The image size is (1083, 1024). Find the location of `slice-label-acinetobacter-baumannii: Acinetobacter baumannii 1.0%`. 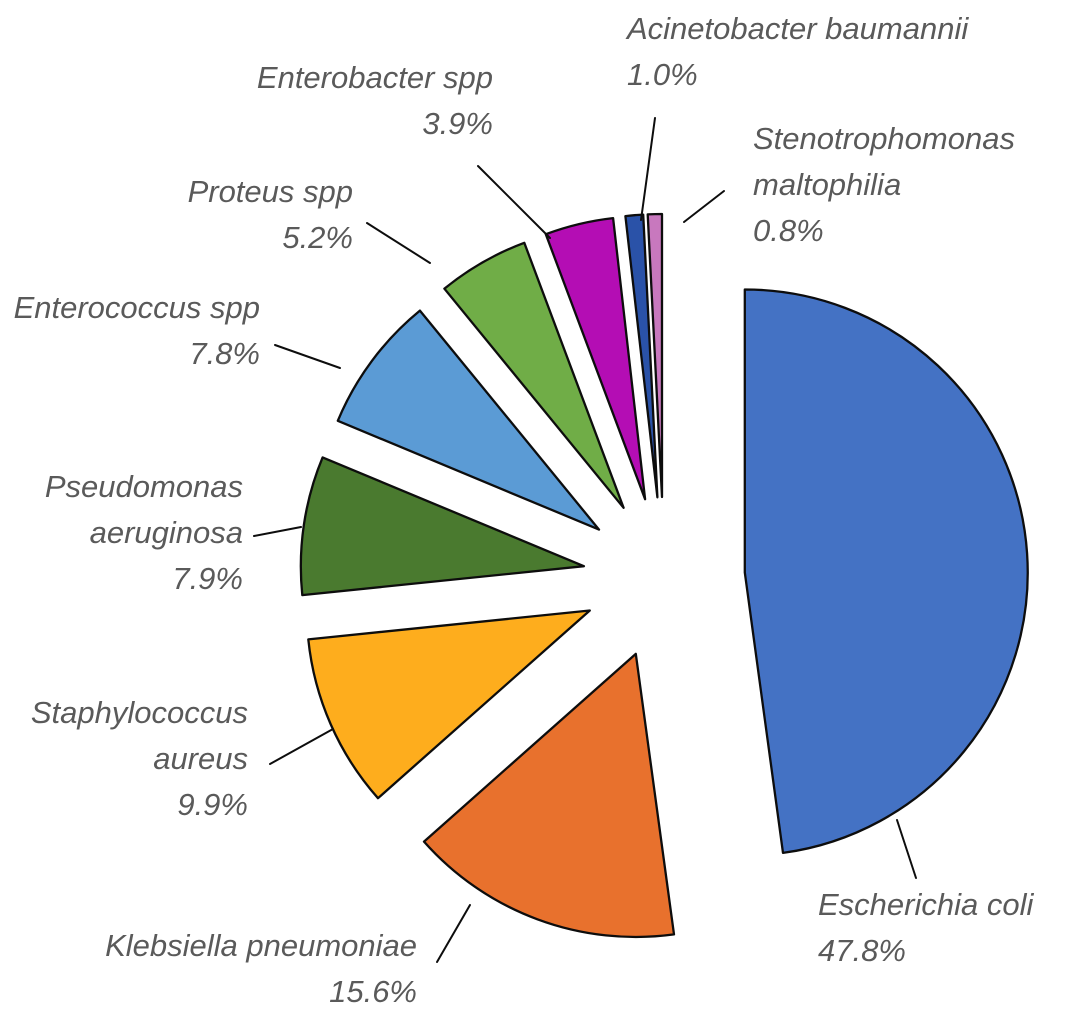

slice-label-acinetobacter-baumannii: Acinetobacter baumannii 1.0% is located at coordinates (847, 52).